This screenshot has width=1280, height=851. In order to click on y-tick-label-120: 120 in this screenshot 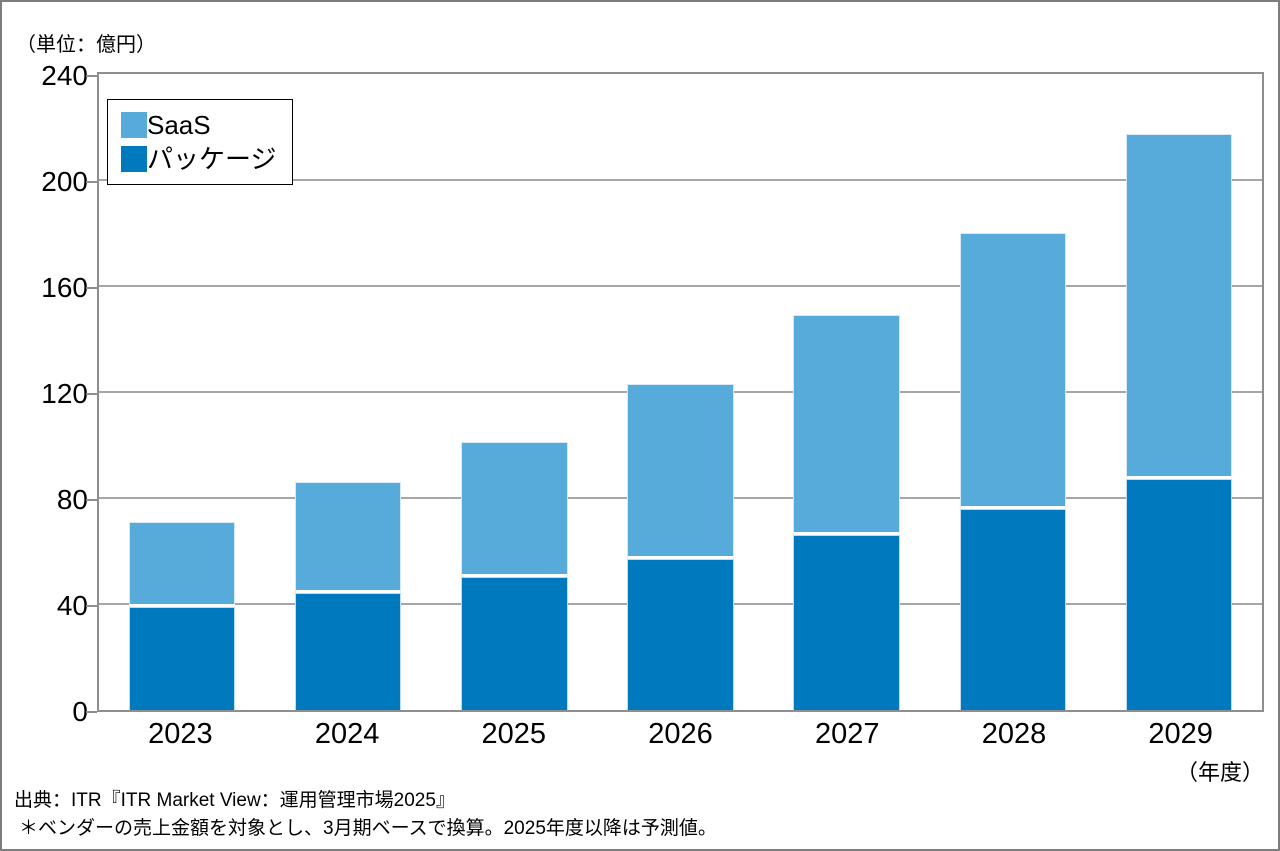, I will do `click(64, 393)`.